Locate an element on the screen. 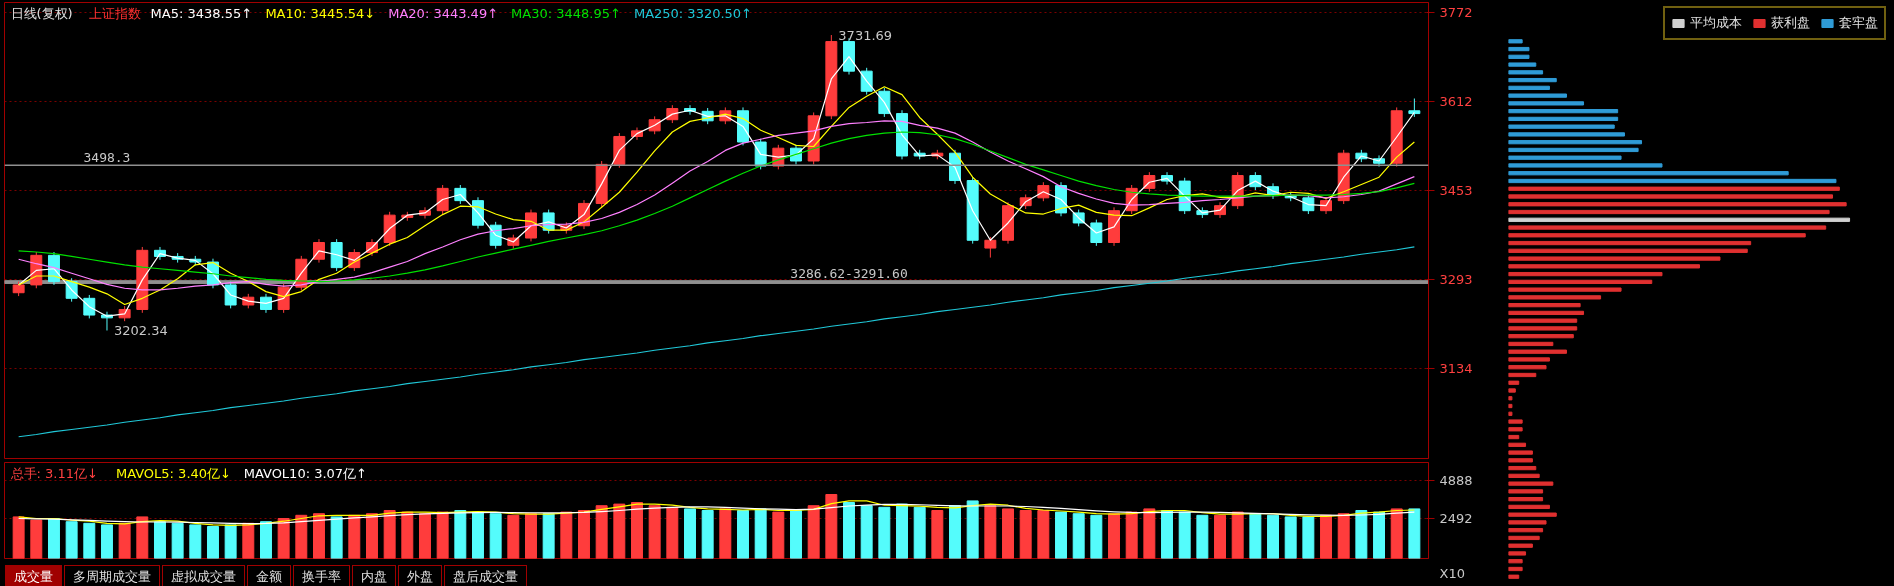  text: 成交量 is located at coordinates (33, 575).